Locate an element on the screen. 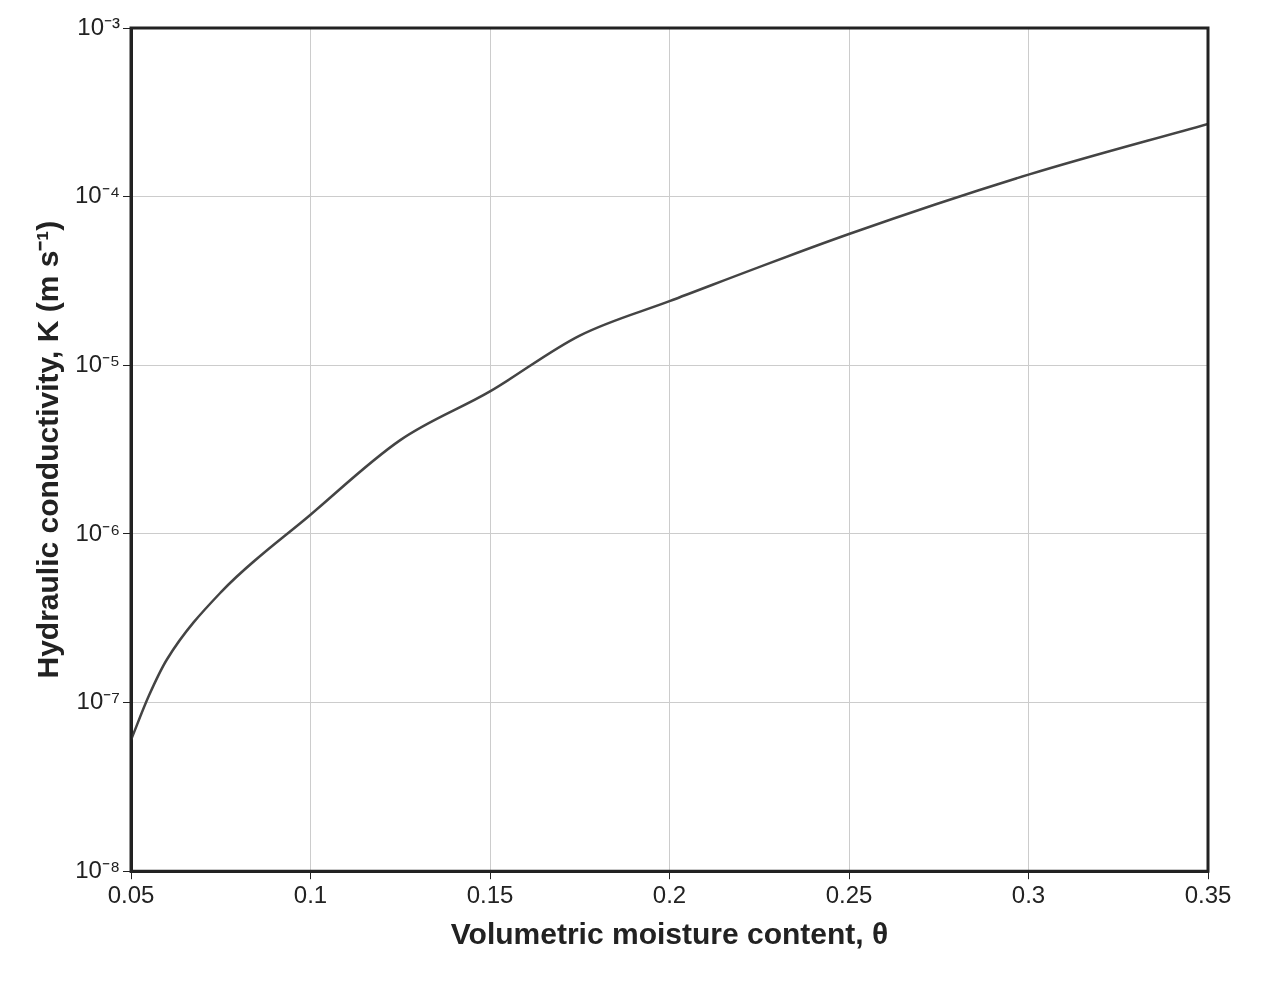 The image size is (1275, 988). y-tick-label: 10⁻⁶ is located at coordinates (98, 532).